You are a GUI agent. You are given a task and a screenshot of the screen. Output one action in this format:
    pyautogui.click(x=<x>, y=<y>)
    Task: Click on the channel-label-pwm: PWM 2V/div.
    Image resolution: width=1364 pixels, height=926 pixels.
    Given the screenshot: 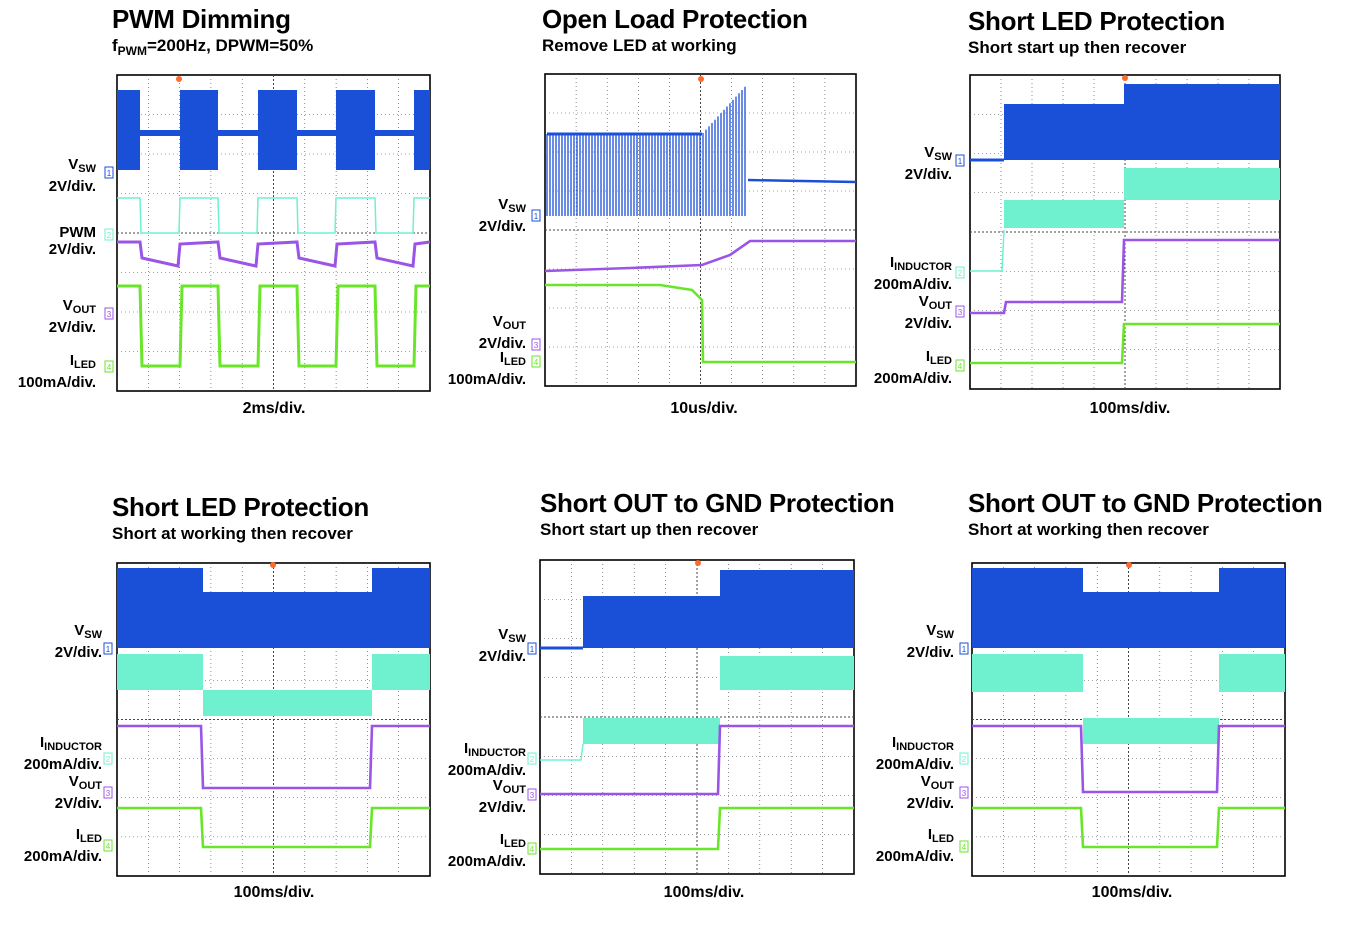 What is the action you would take?
    pyautogui.click(x=72, y=241)
    